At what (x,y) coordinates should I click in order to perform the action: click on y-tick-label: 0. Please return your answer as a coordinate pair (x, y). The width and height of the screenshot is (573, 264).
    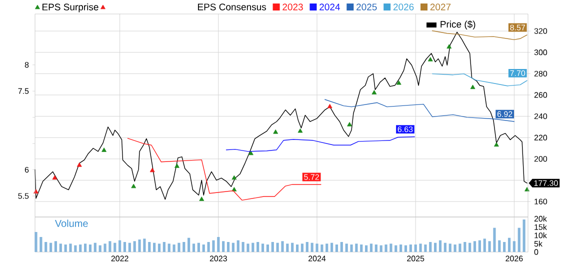
    Looking at the image, I should click on (536, 252).